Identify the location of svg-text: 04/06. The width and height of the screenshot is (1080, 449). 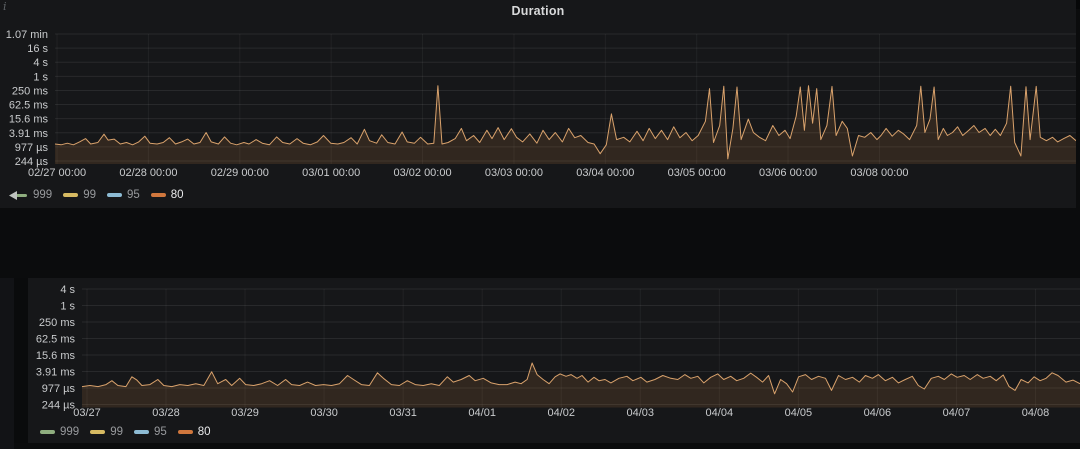
(878, 413).